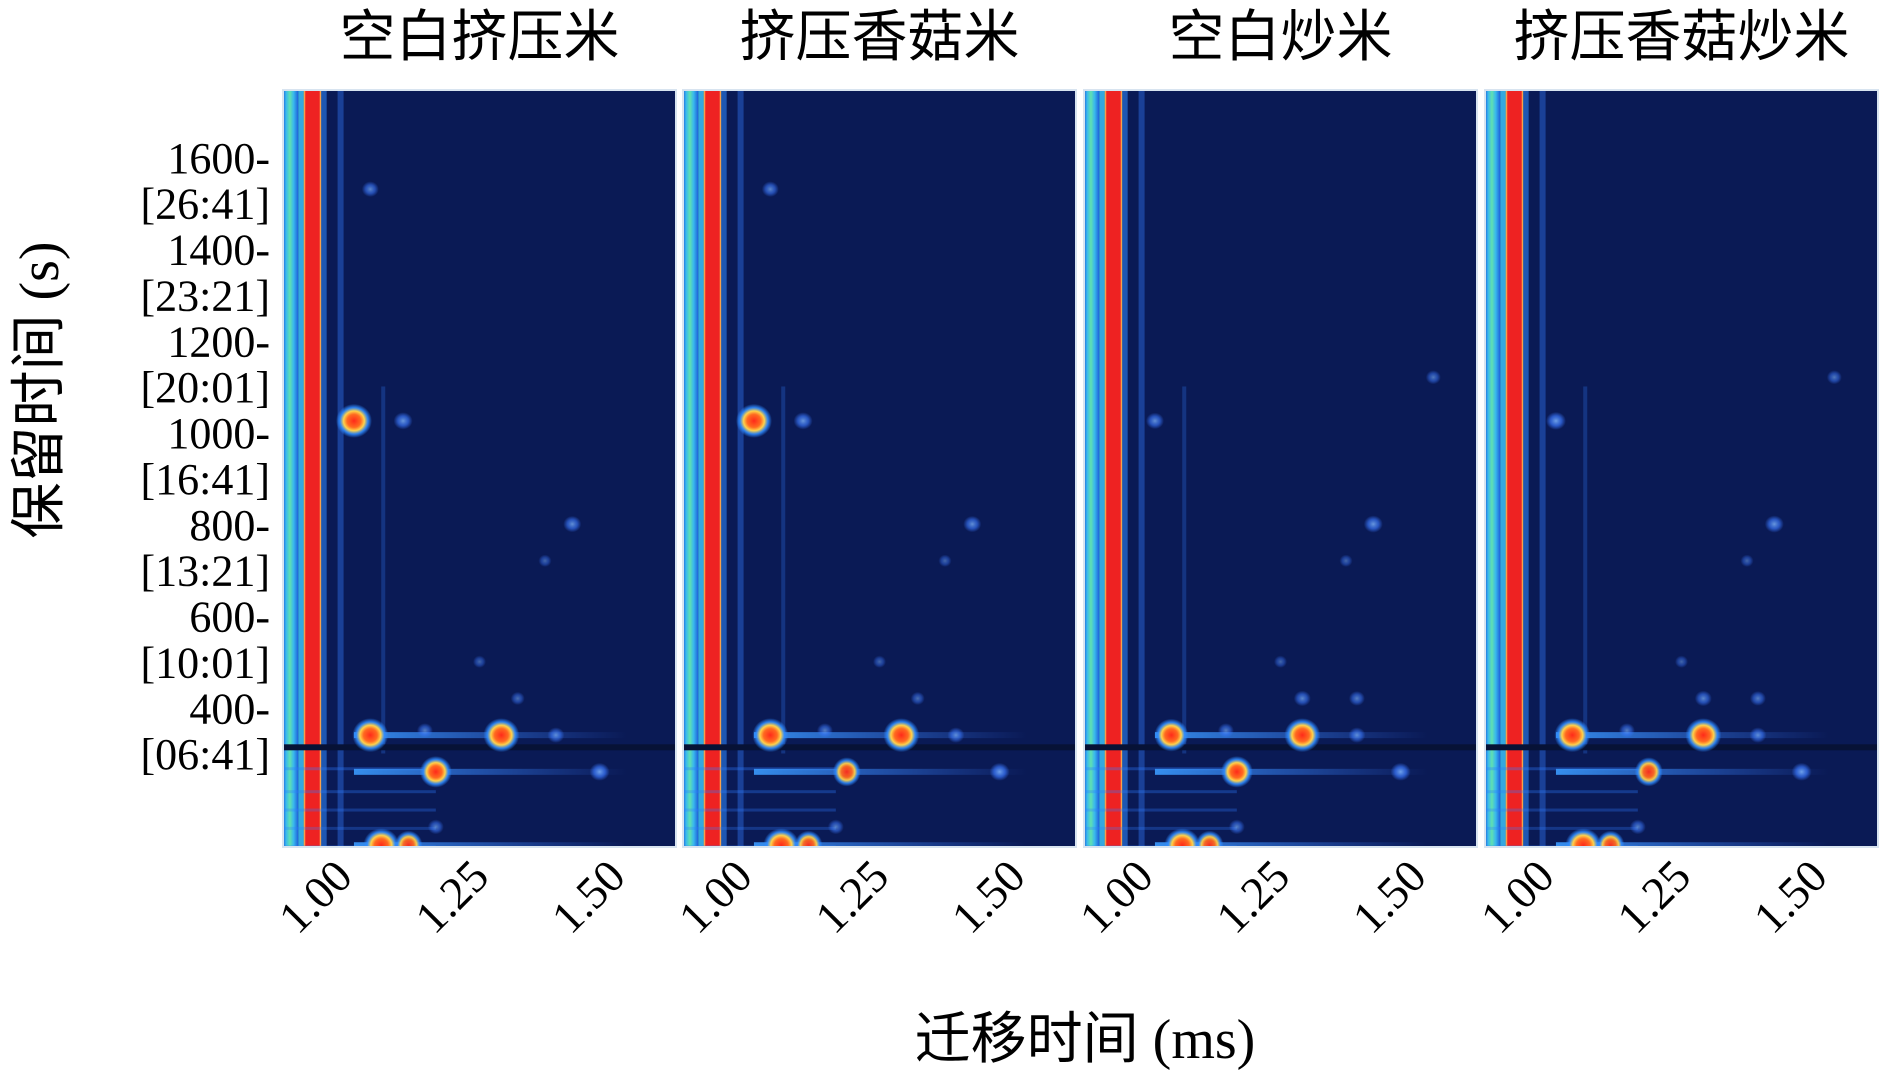 Image resolution: width=1890 pixels, height=1084 pixels. Describe the element at coordinates (218, 341) in the screenshot. I see `y-tick-label: 1200-` at that location.